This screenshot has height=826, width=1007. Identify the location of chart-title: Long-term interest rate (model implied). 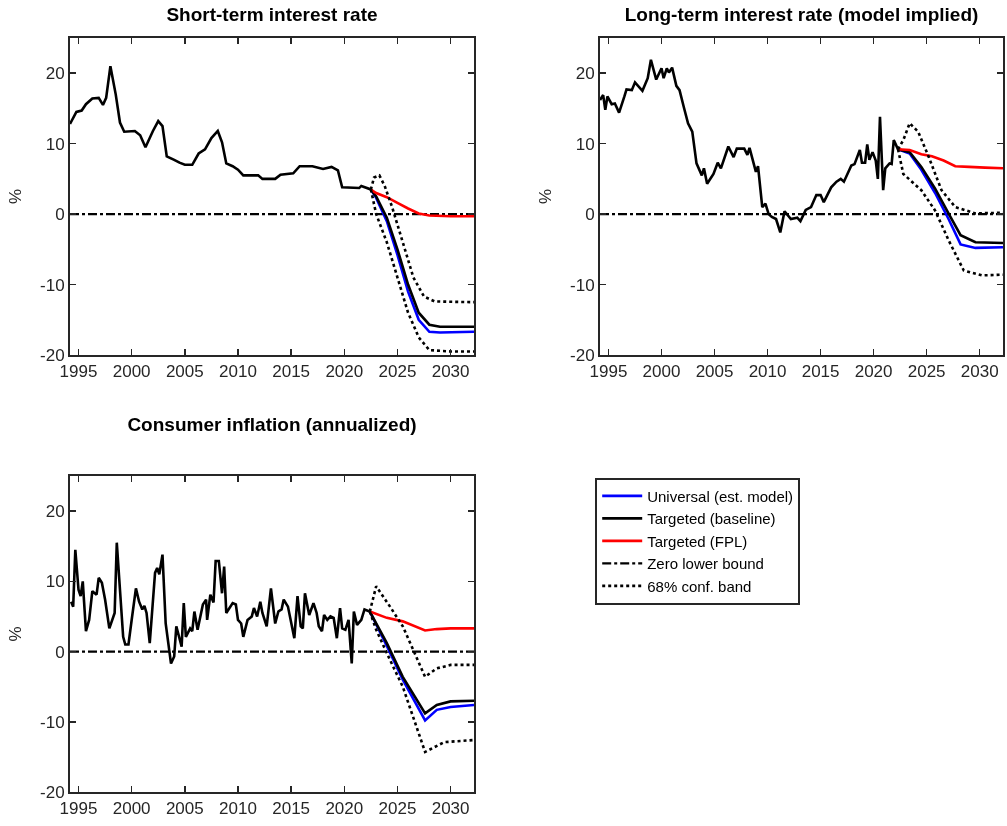
(801, 15).